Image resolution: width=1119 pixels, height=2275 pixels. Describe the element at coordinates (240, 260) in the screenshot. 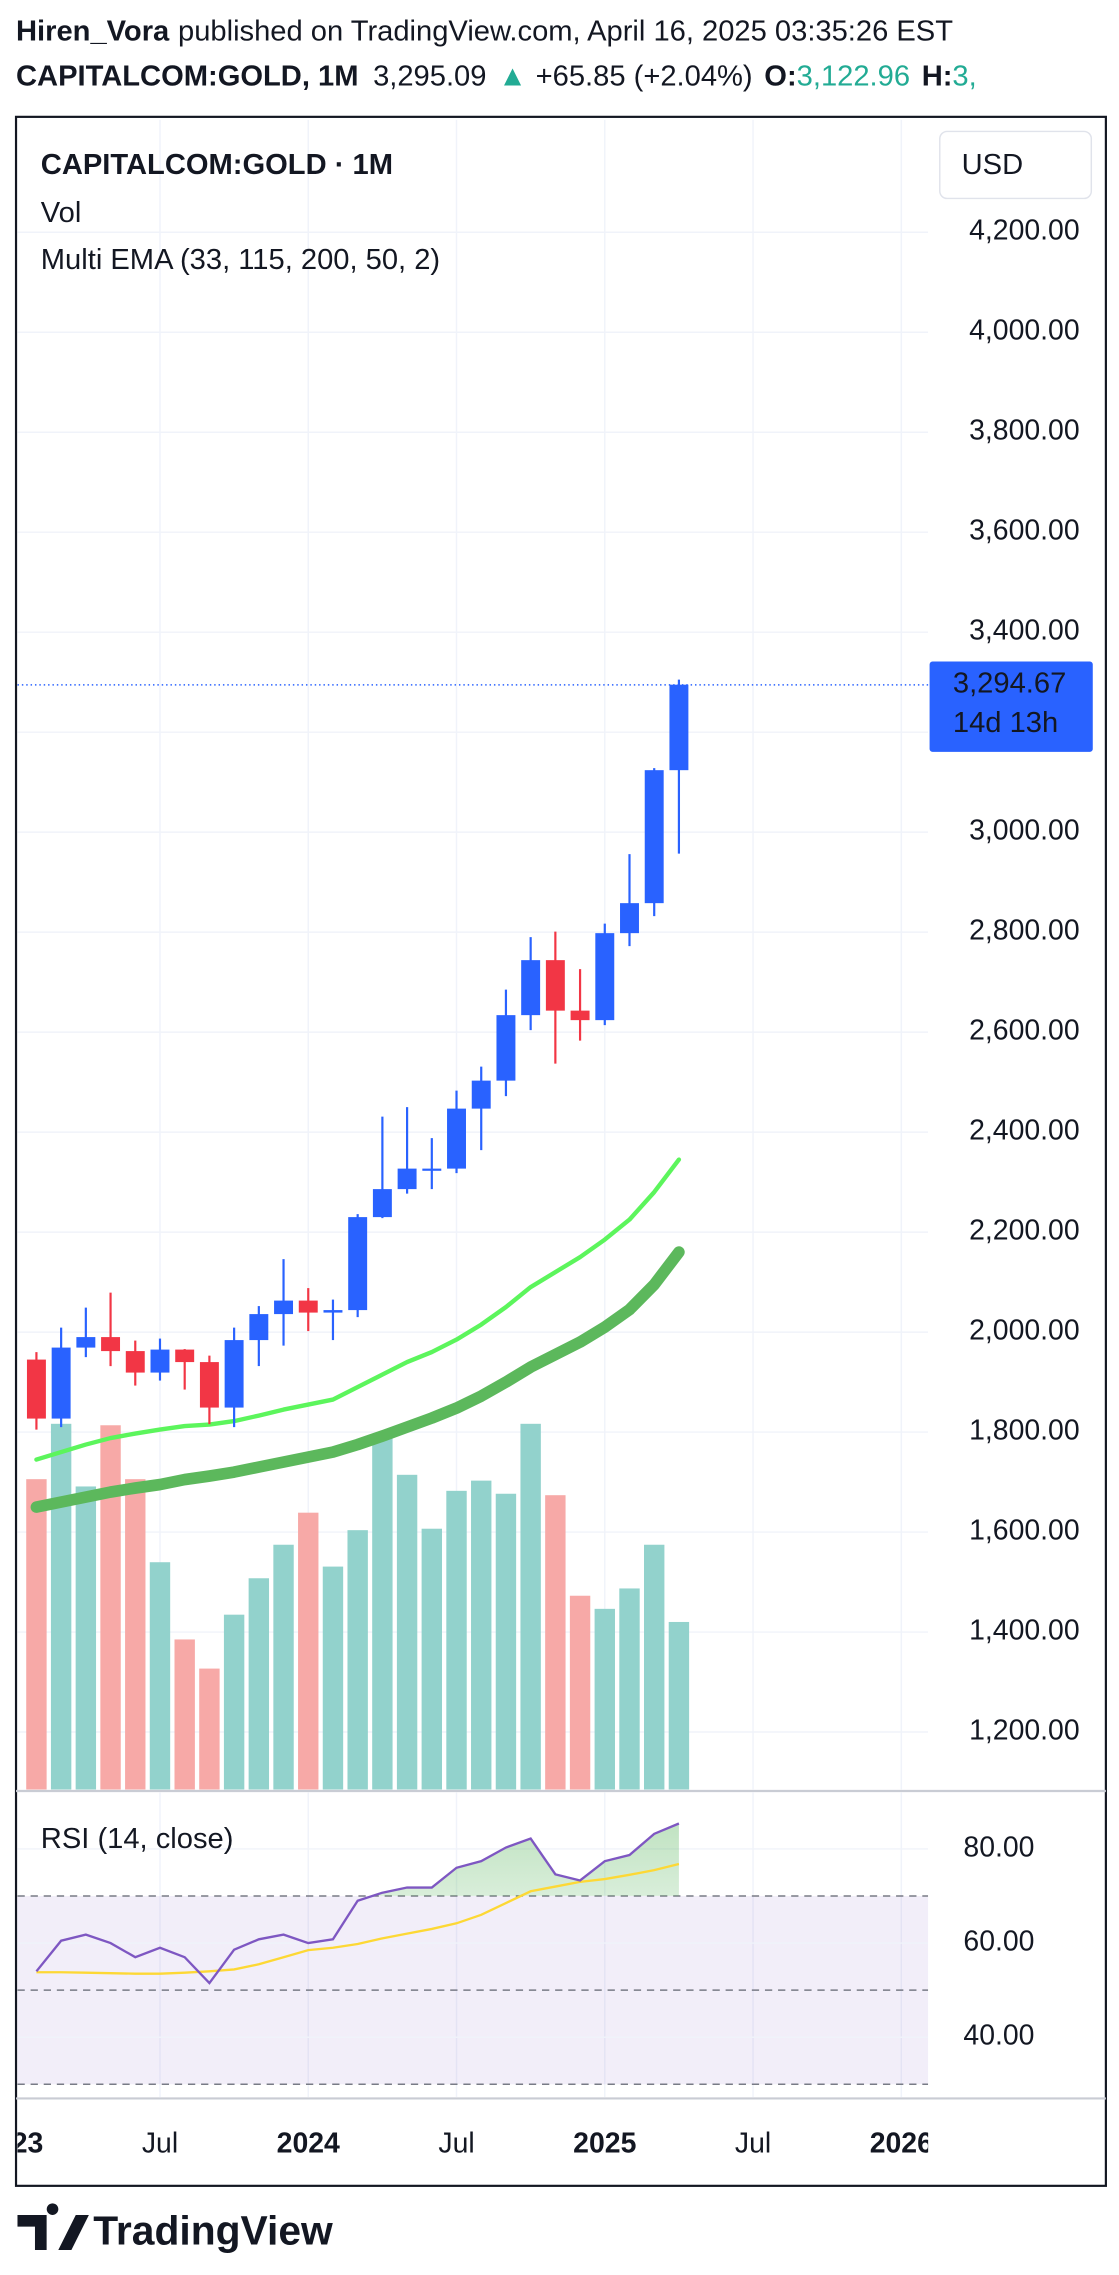

I see `legend-indicator: Multi EMA (33, 115, 200, 50, 2)` at that location.